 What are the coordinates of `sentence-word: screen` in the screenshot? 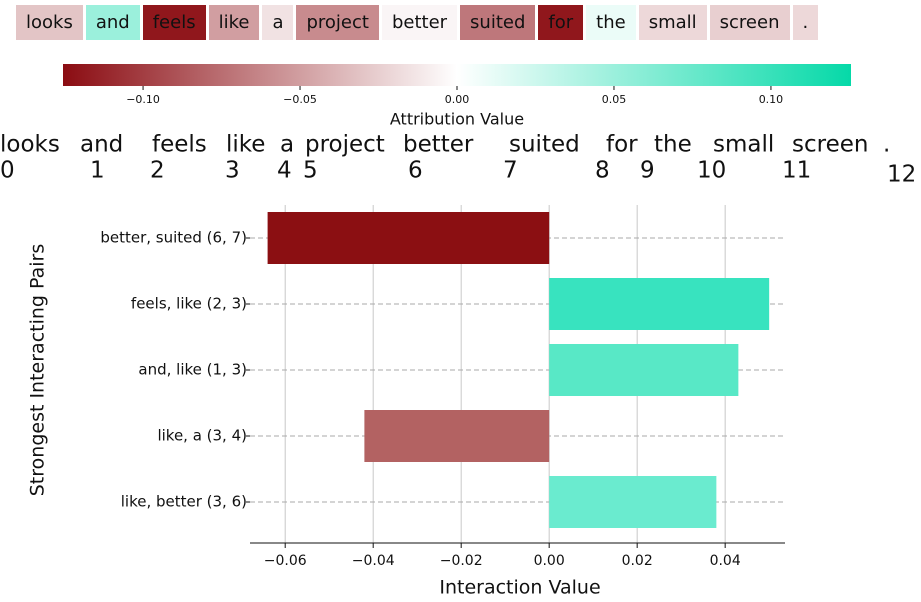 It's located at (830, 145).